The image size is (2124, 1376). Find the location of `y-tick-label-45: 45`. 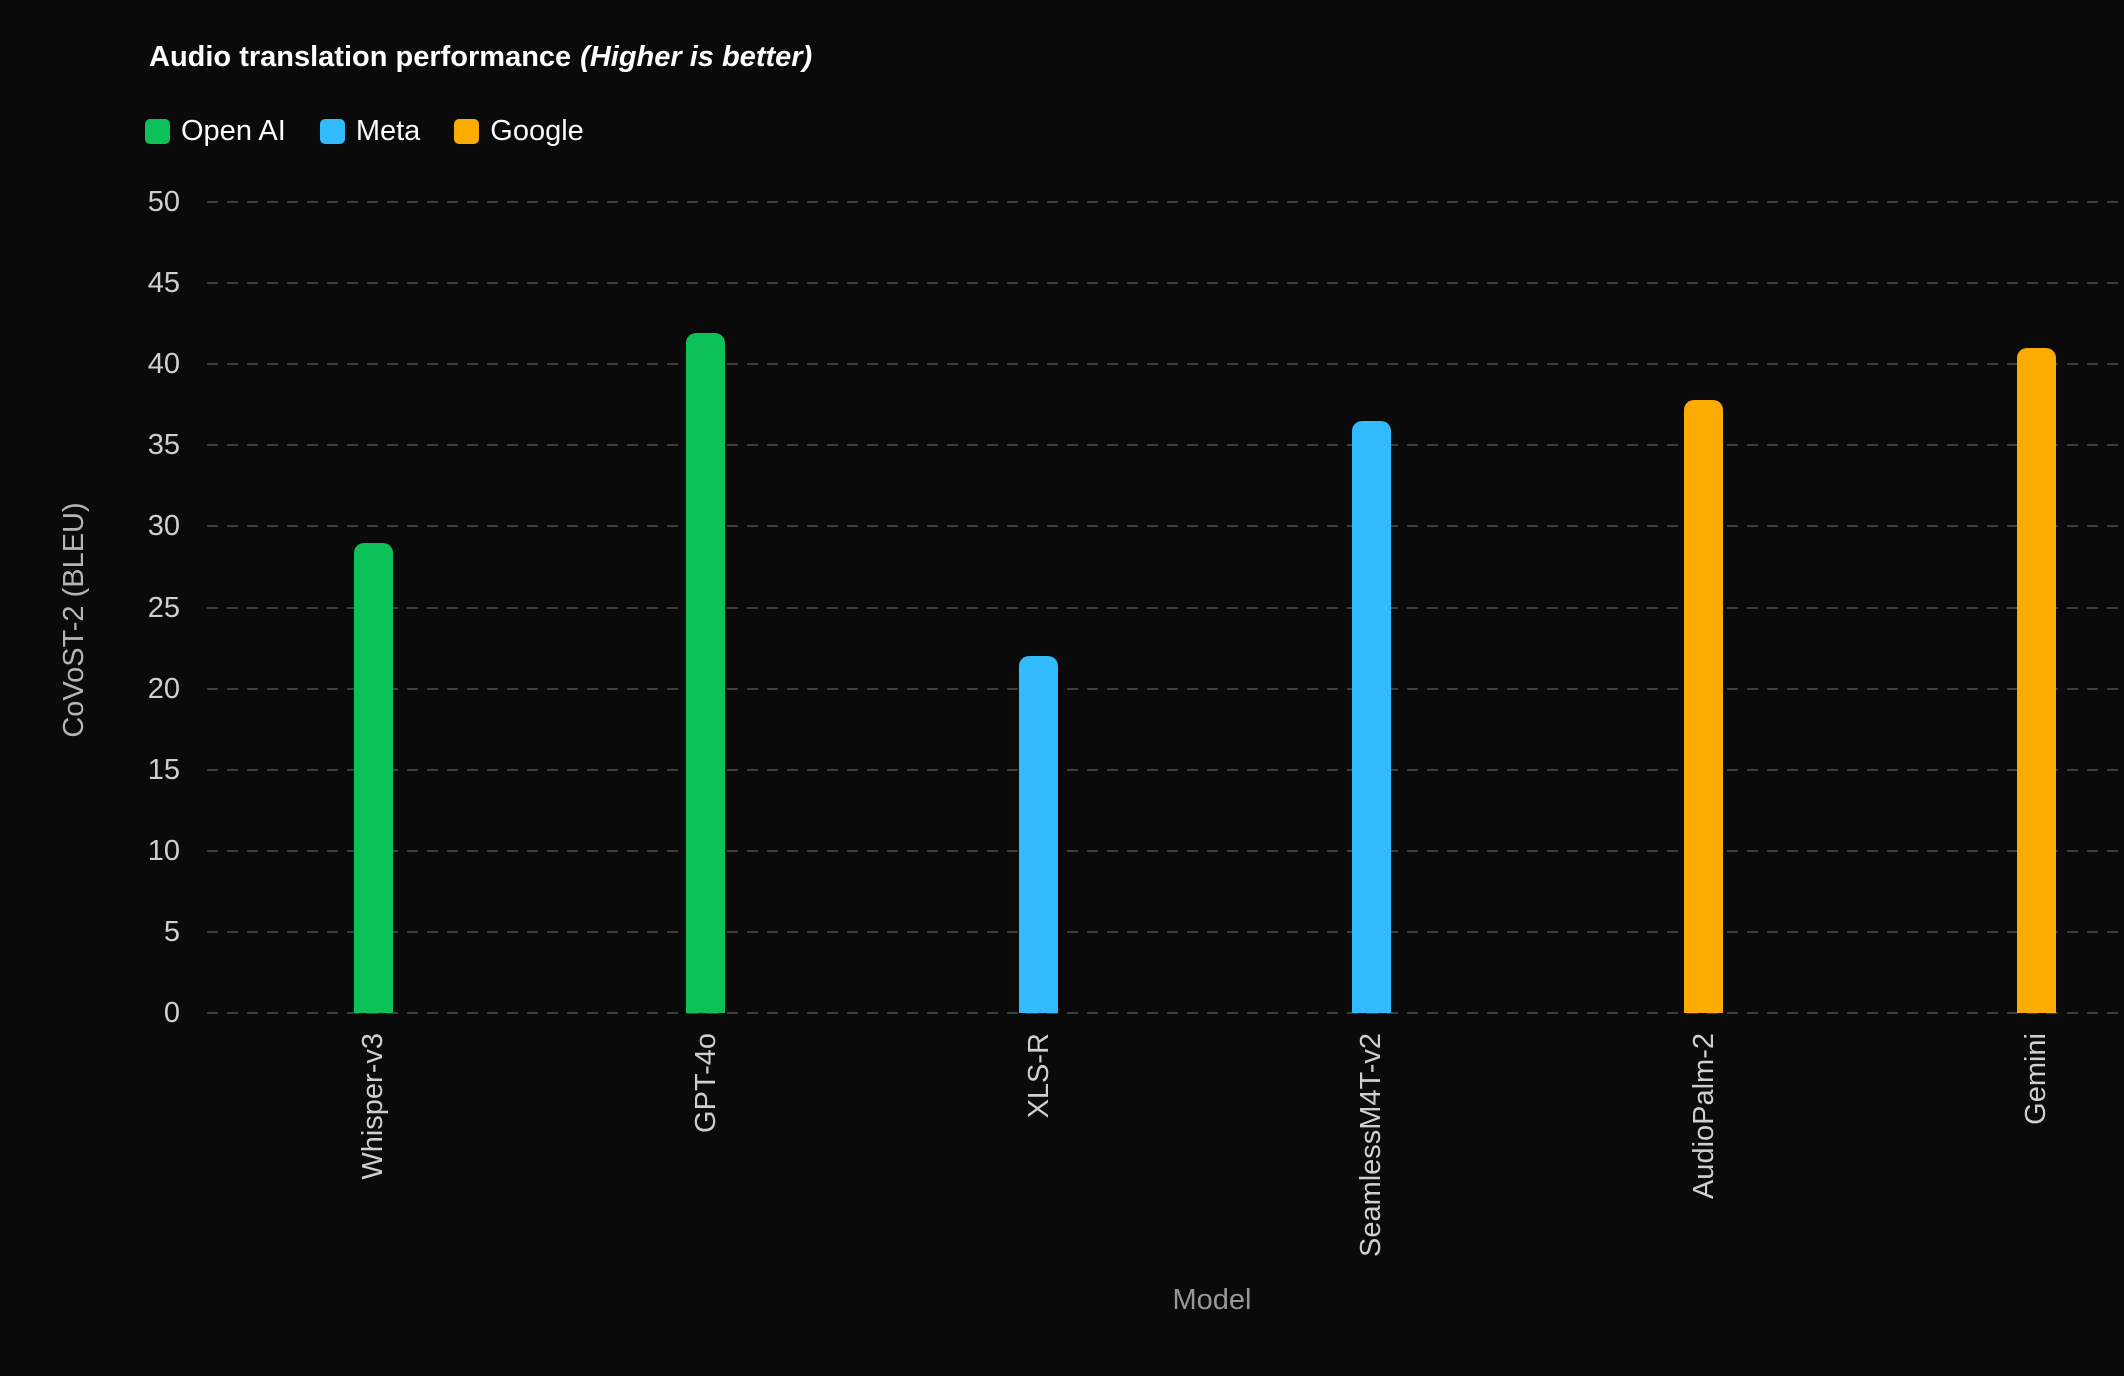

y-tick-label-45: 45 is located at coordinates (163, 283).